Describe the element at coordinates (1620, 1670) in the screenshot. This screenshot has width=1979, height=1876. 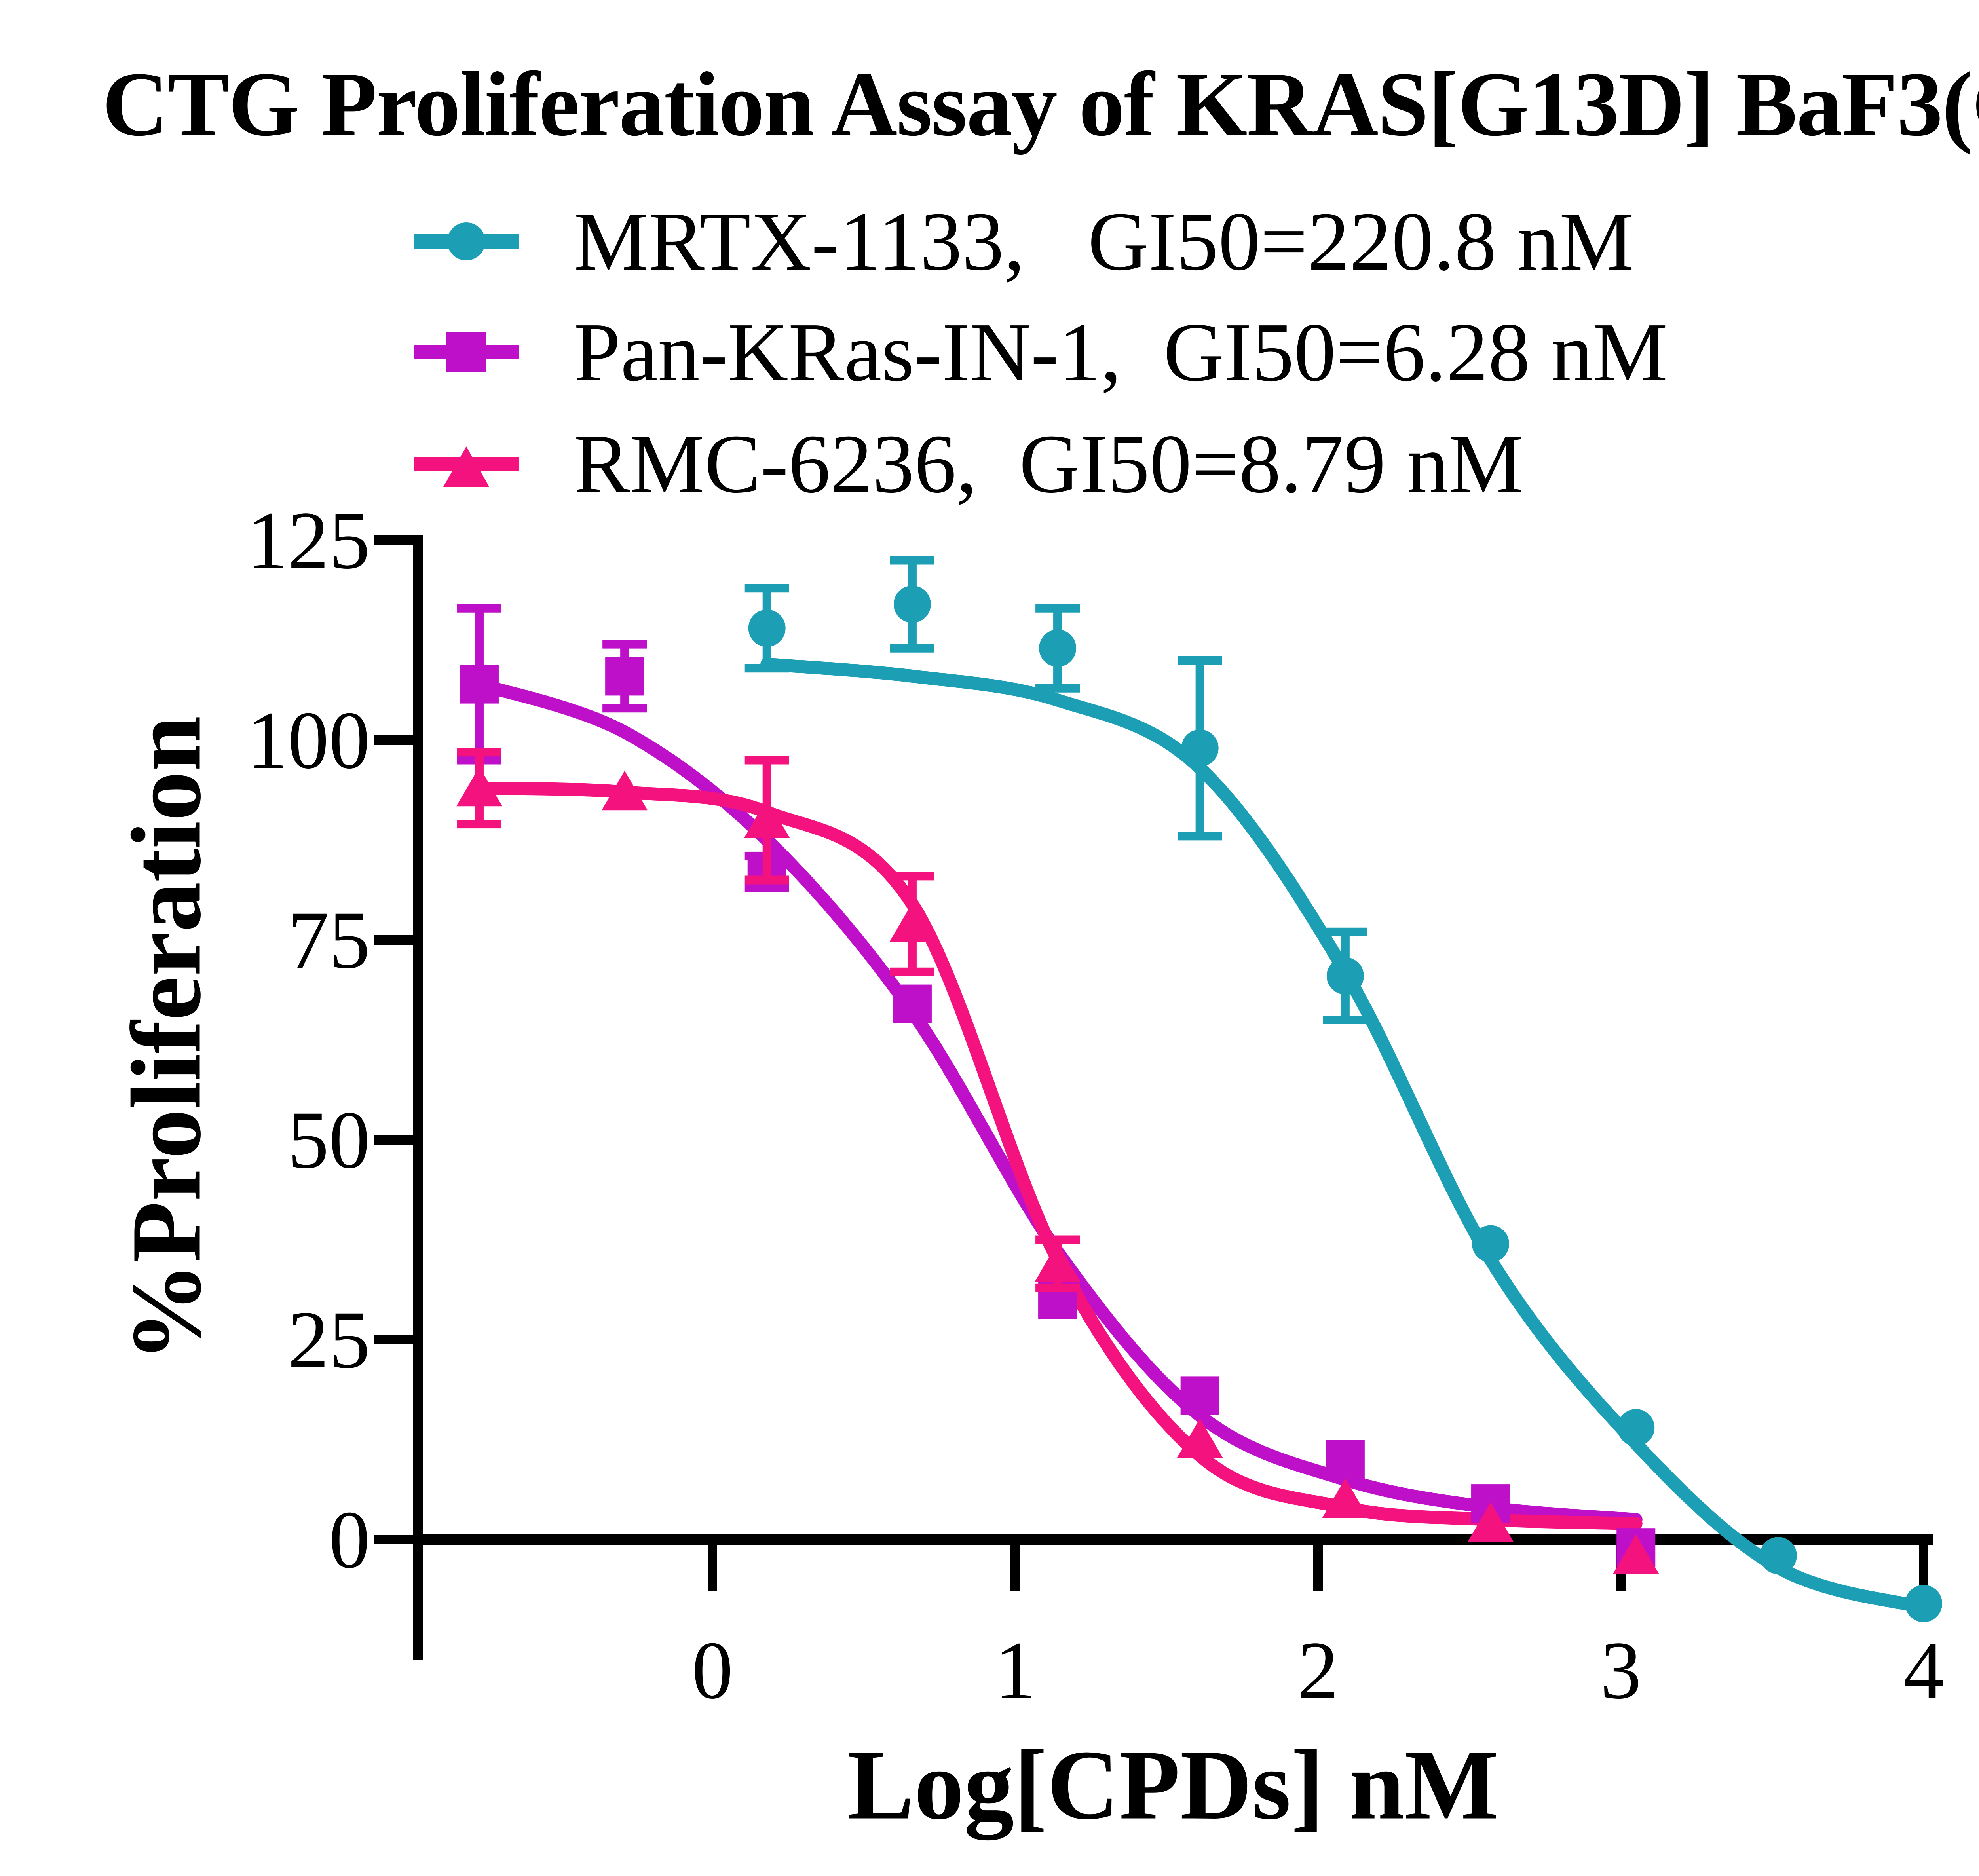
I see `x-tick-label: 3` at that location.